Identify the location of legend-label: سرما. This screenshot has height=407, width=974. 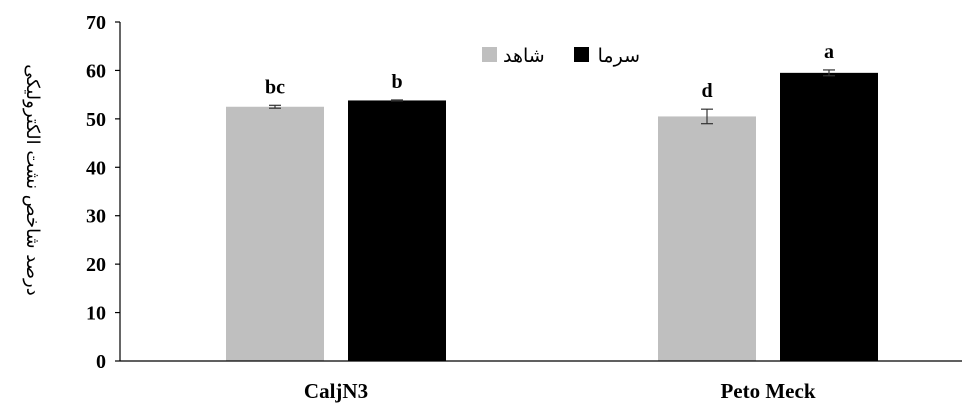
(619, 56).